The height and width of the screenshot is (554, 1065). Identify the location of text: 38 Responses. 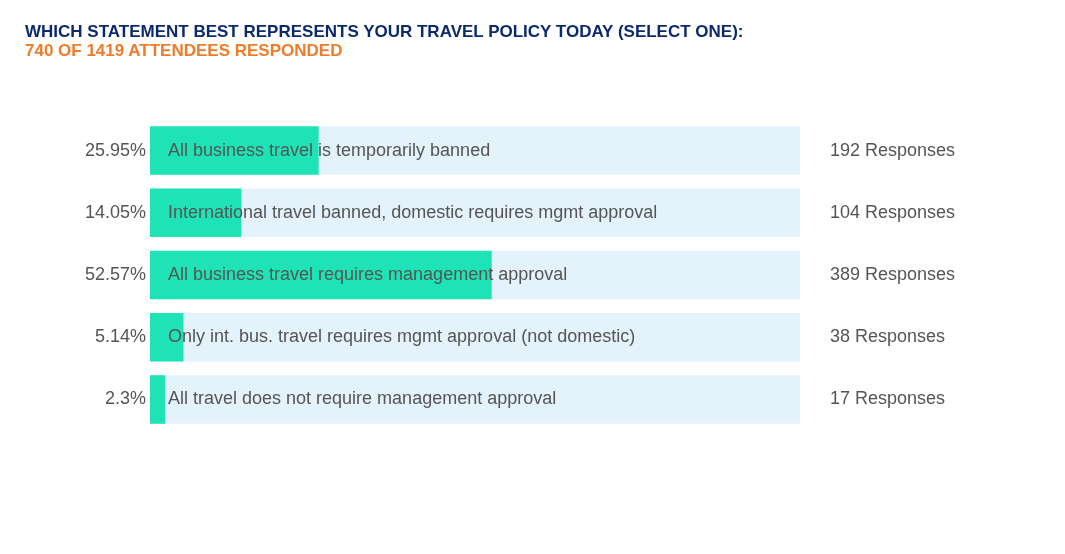
(888, 336).